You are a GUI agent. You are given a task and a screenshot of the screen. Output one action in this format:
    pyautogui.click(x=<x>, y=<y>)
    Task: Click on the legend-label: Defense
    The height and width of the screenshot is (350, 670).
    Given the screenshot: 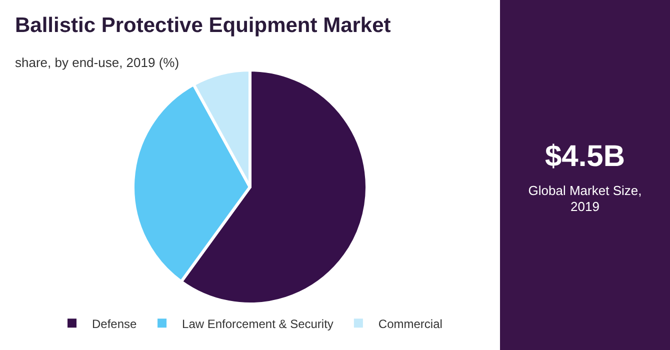 What is the action you would take?
    pyautogui.click(x=115, y=323)
    